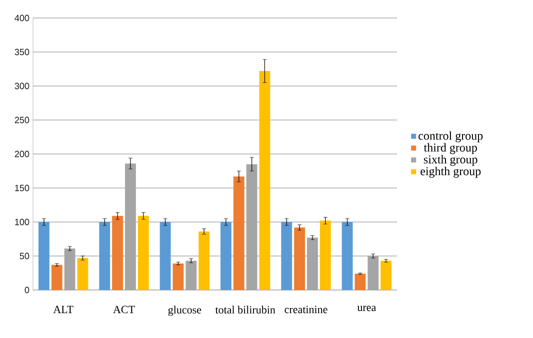 This screenshot has width=533, height=338. Describe the element at coordinates (450, 172) in the screenshot. I see `legend-label: eighth group` at that location.